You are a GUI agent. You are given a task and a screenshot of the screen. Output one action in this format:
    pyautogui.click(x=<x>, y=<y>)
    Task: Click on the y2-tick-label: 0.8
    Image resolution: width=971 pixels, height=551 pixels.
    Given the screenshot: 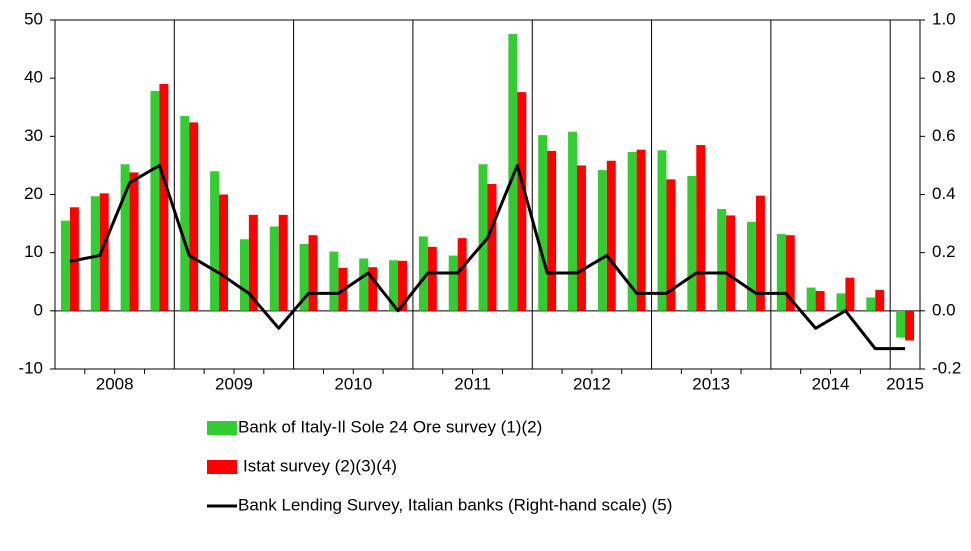 What is the action you would take?
    pyautogui.click(x=944, y=77)
    